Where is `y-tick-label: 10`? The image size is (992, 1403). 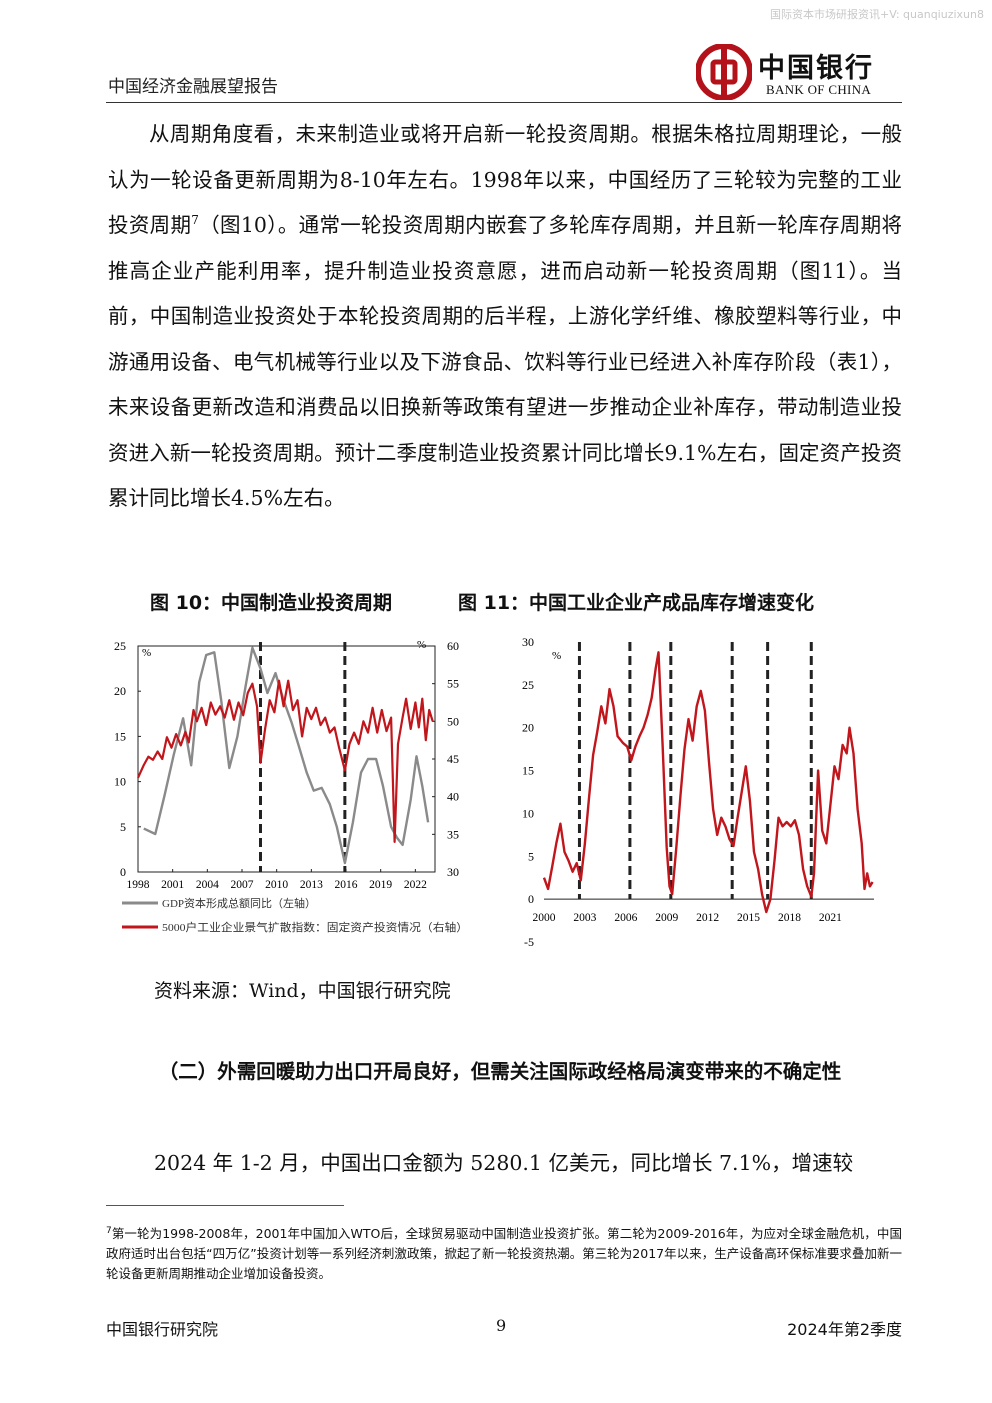
y-tick-label: 10 is located at coordinates (528, 813).